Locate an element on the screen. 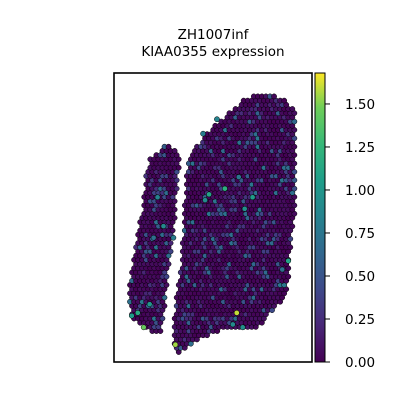 This screenshot has width=400, height=400. colorbar-gradient is located at coordinates (320, 217).